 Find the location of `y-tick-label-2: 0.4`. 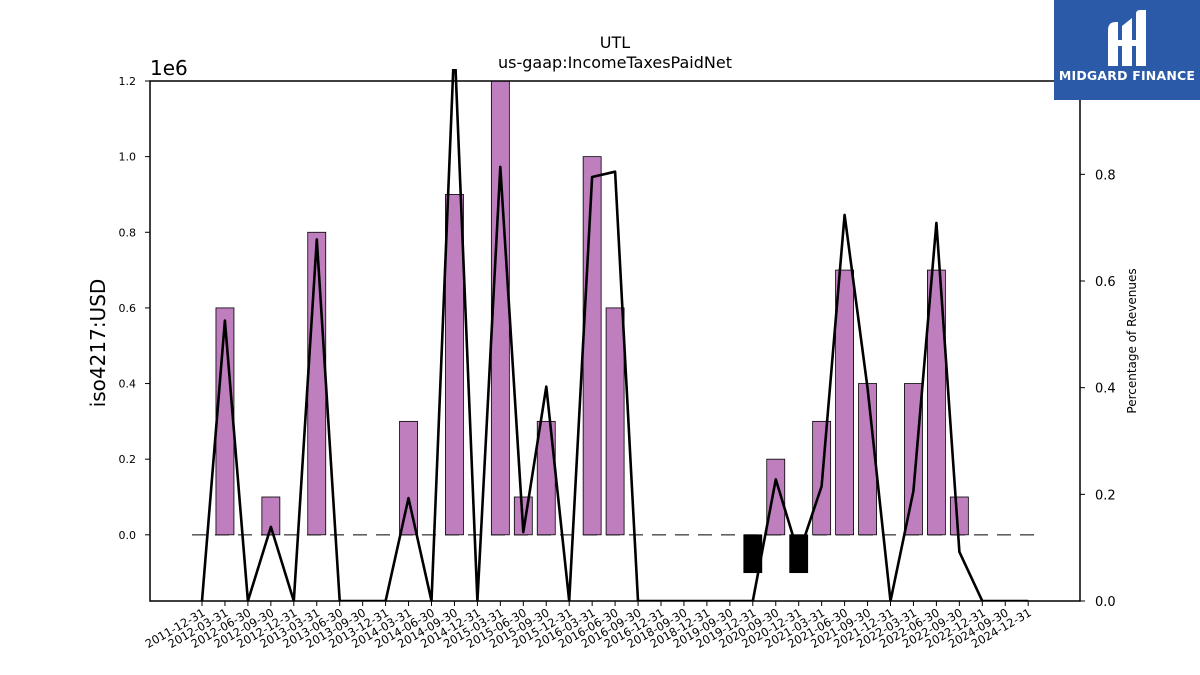

y-tick-label-2: 0.4 is located at coordinates (128, 384).